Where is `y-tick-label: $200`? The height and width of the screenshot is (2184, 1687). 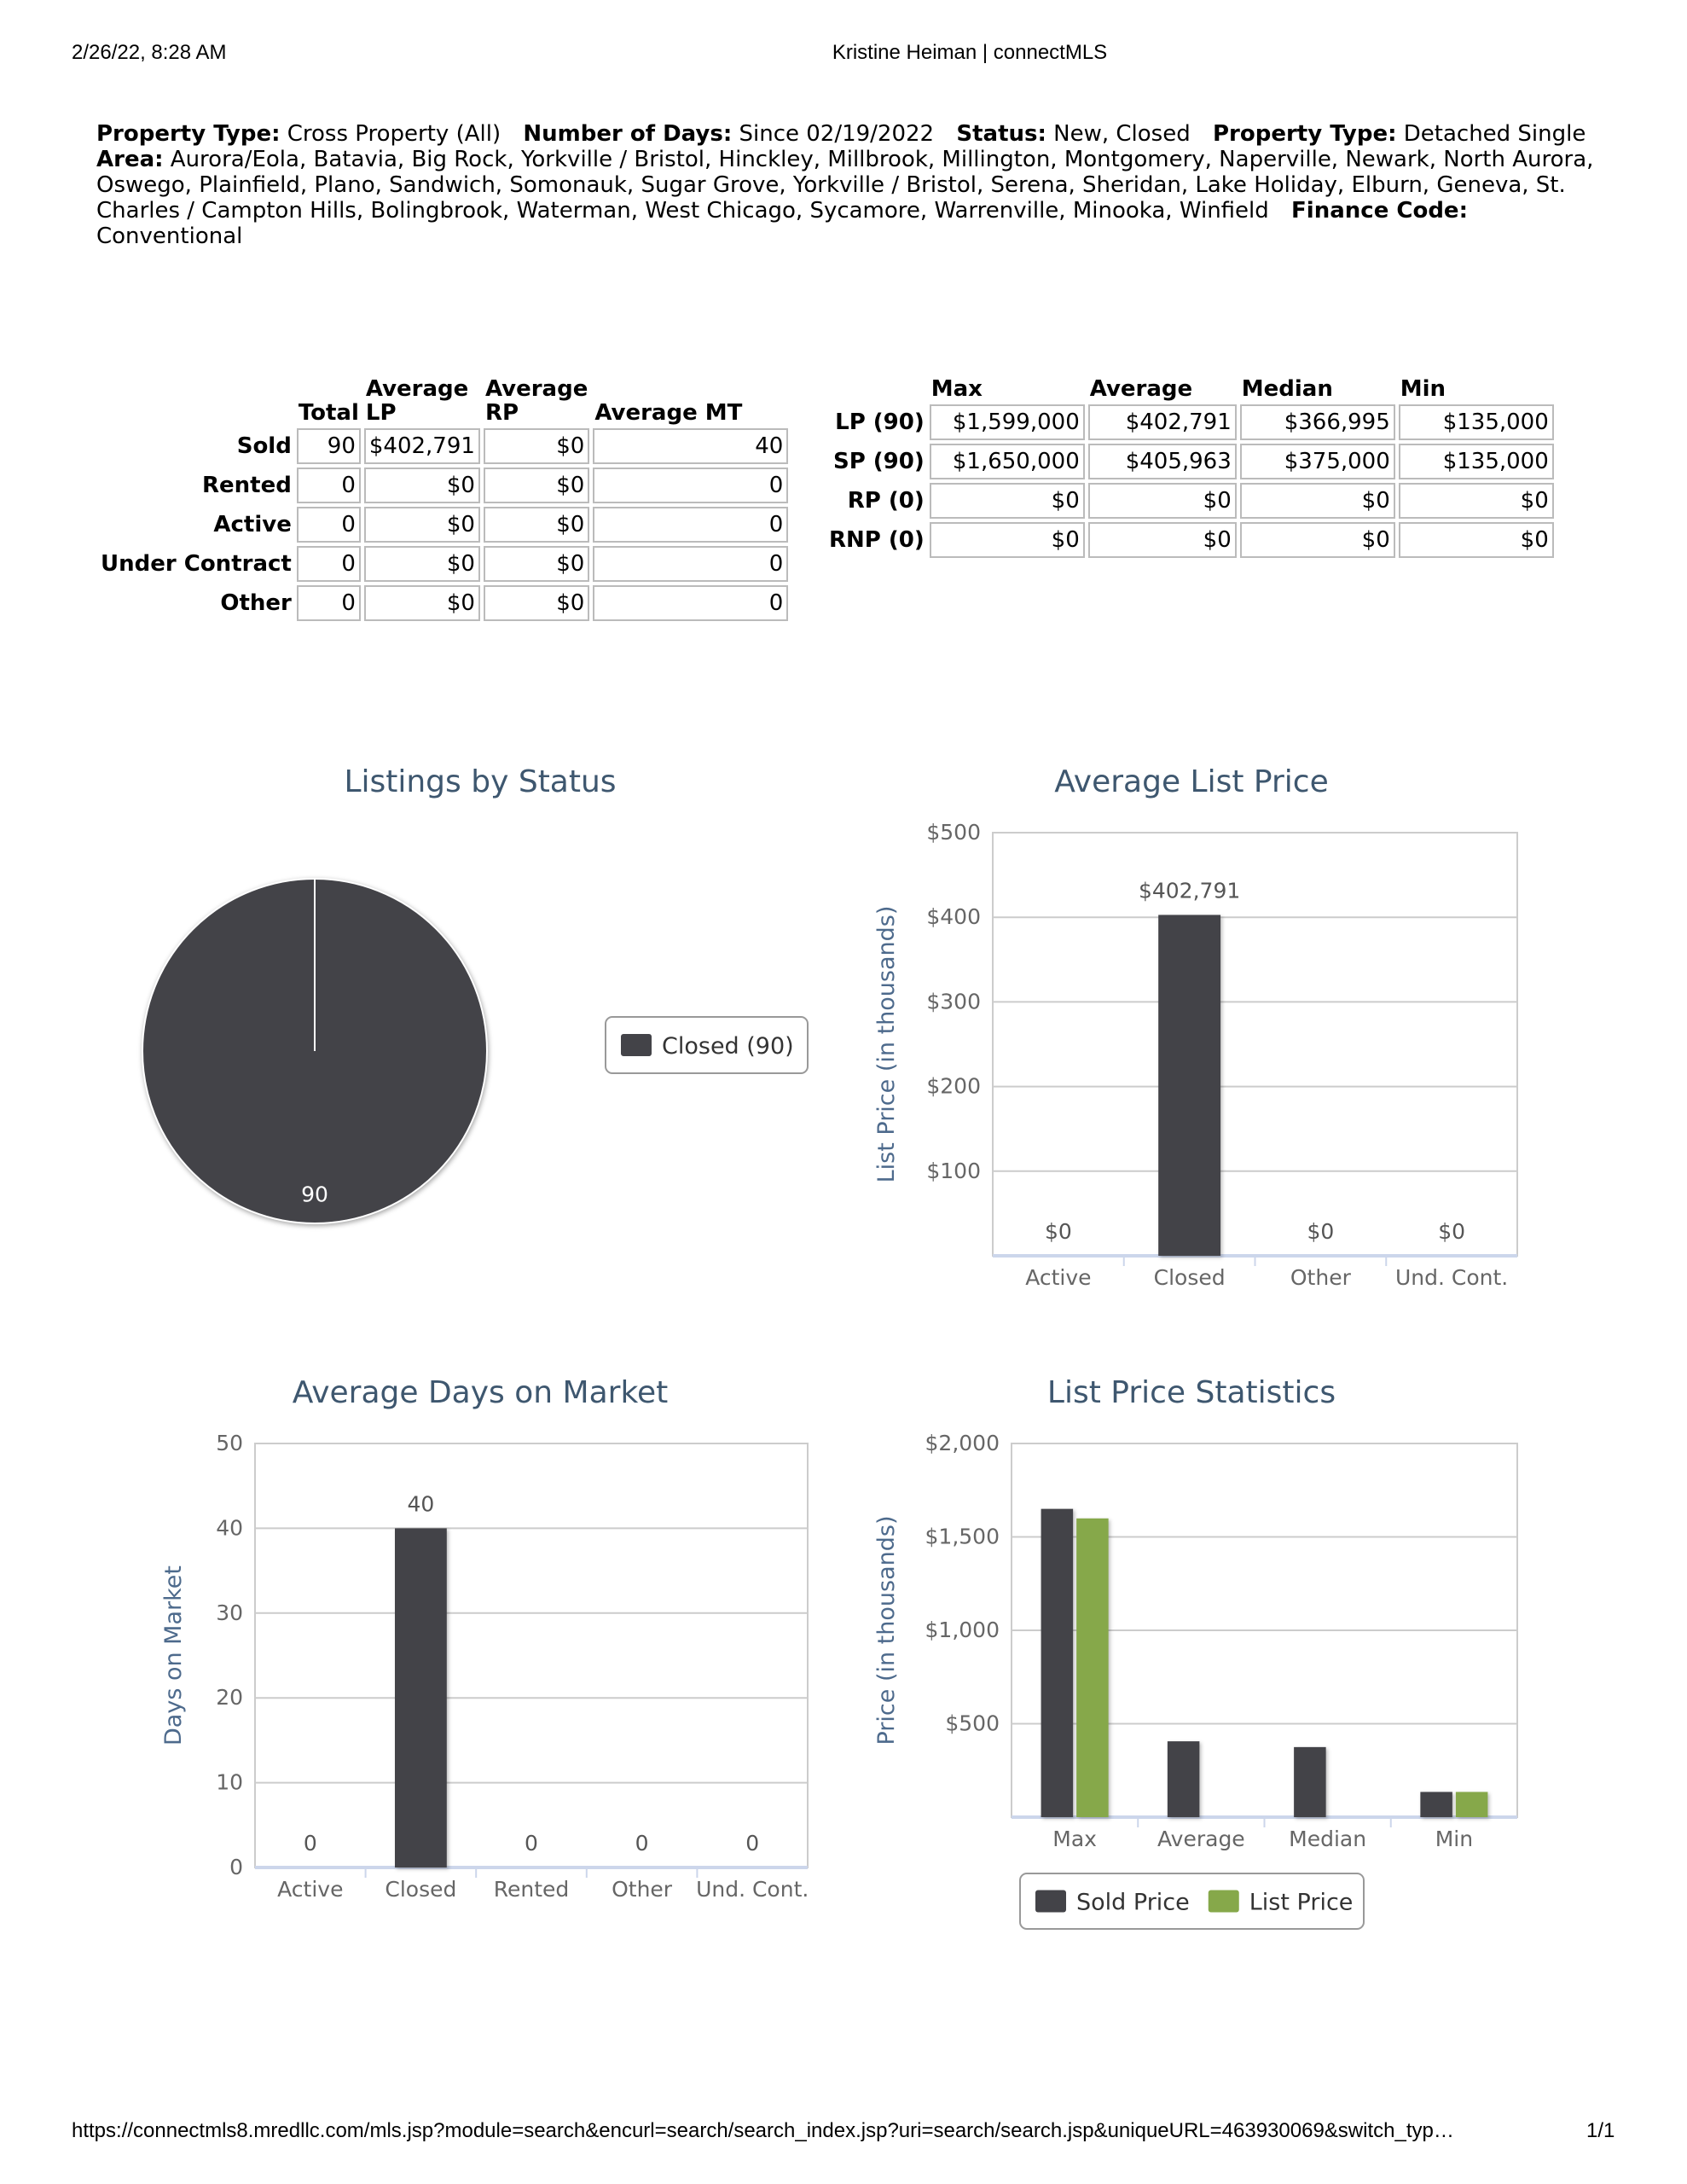
y-tick-label: $200 is located at coordinates (953, 1087).